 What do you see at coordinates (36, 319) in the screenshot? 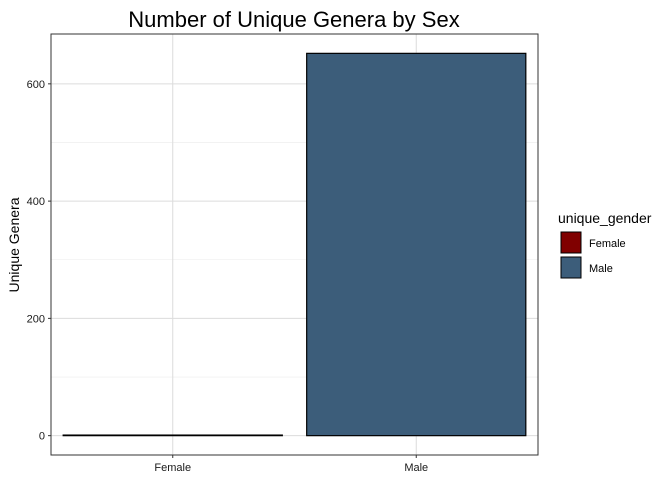
I see `y-tick-label: 200` at bounding box center [36, 319].